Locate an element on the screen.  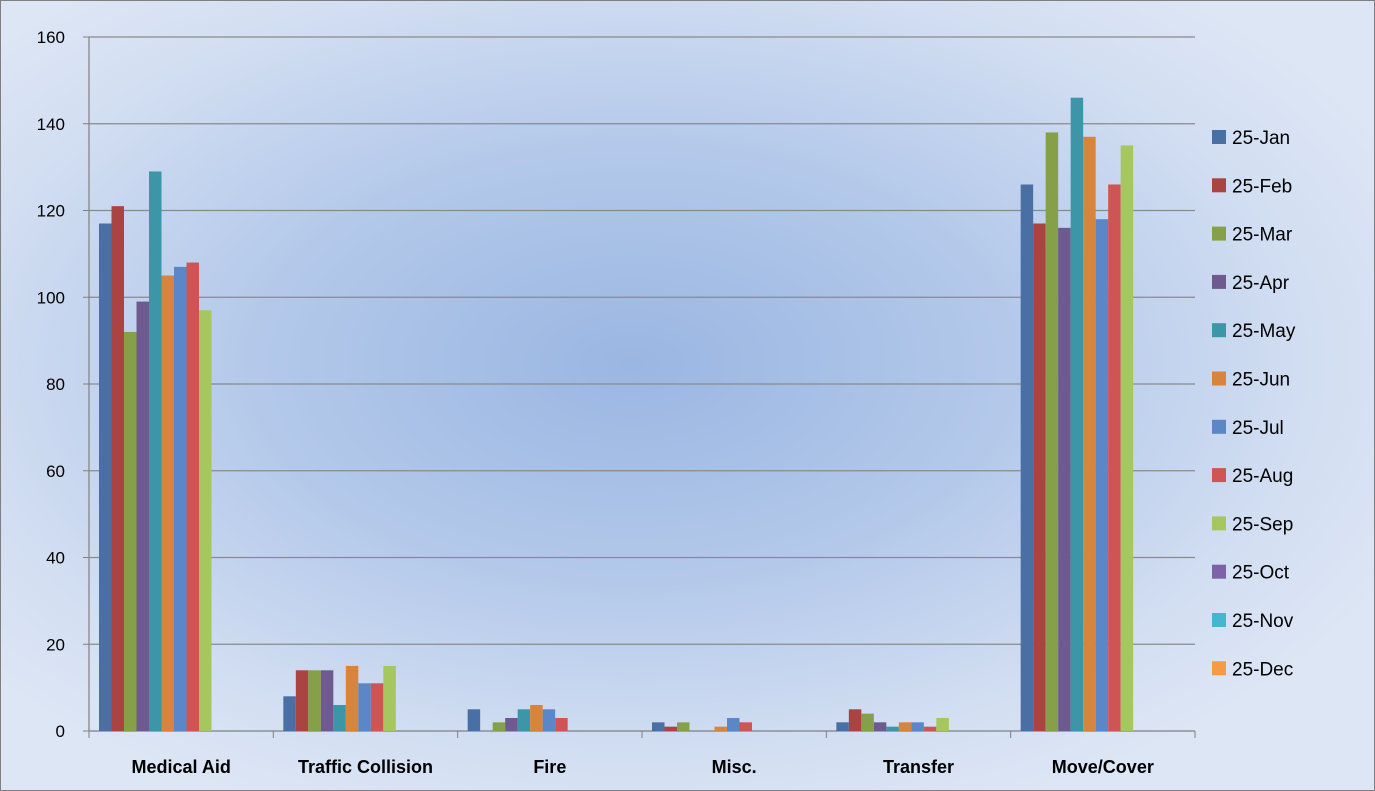
legend-entry: 25-Aug is located at coordinates (1262, 476).